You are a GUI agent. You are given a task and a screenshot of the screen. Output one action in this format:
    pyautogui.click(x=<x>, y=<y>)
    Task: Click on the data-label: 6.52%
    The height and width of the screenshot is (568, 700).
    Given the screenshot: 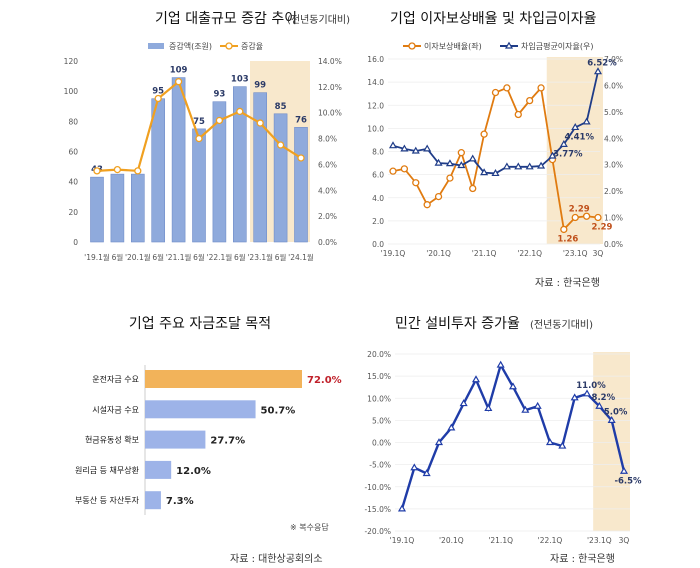 What is the action you would take?
    pyautogui.click(x=602, y=64)
    